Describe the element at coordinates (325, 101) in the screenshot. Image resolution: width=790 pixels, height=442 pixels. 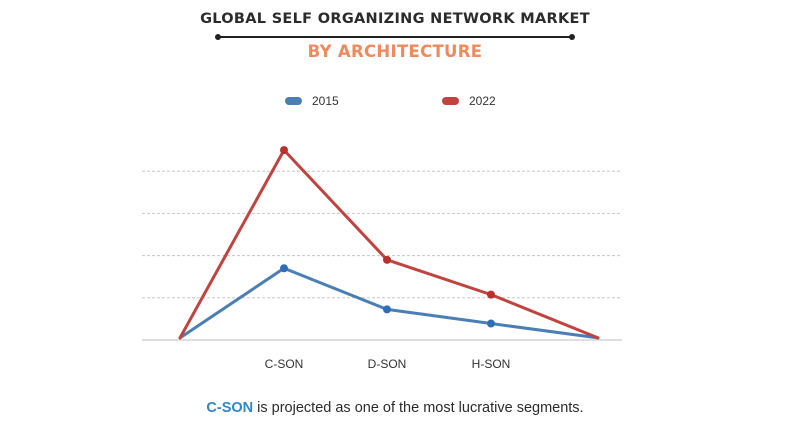
I see `legend-label-2015: 2015` at that location.